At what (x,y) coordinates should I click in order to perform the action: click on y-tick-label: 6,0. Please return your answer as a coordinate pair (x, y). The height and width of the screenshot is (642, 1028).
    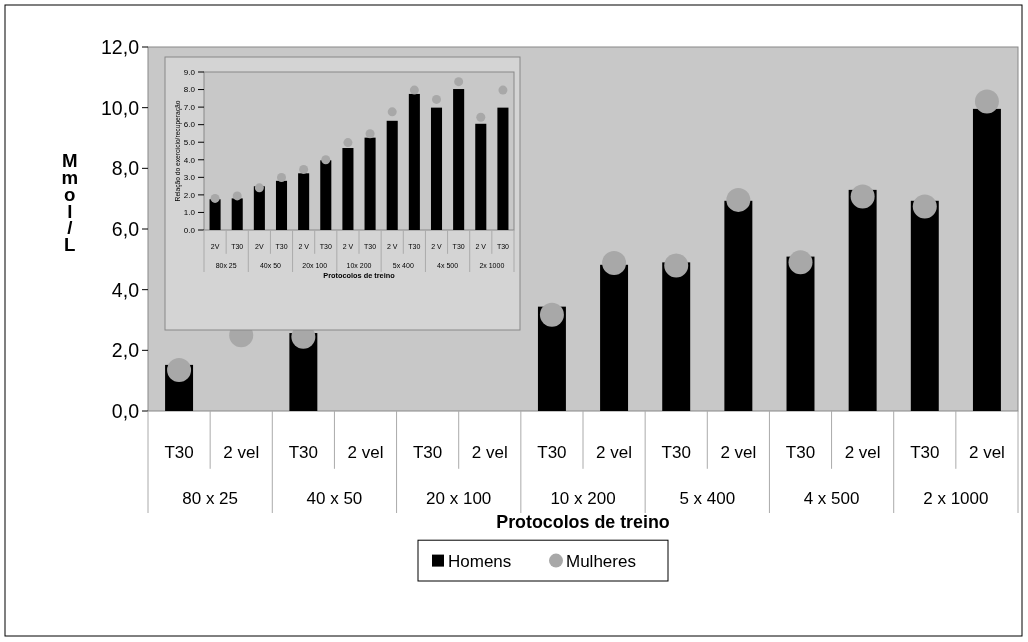
    Looking at the image, I should click on (125, 228).